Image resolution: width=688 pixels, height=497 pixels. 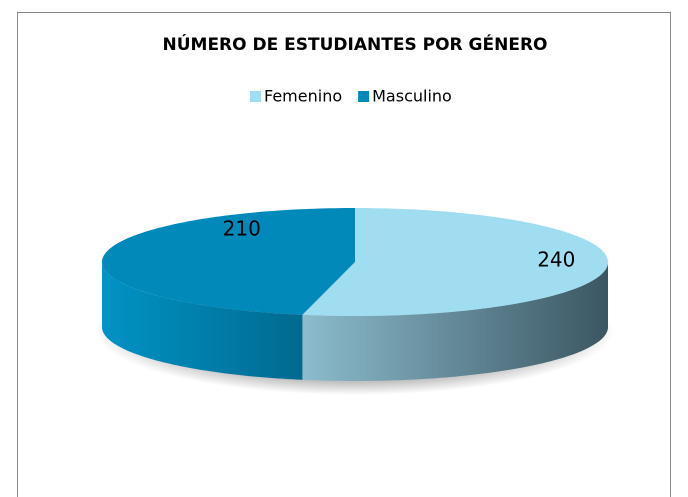 What do you see at coordinates (412, 96) in the screenshot?
I see `legend-label: Masculino` at bounding box center [412, 96].